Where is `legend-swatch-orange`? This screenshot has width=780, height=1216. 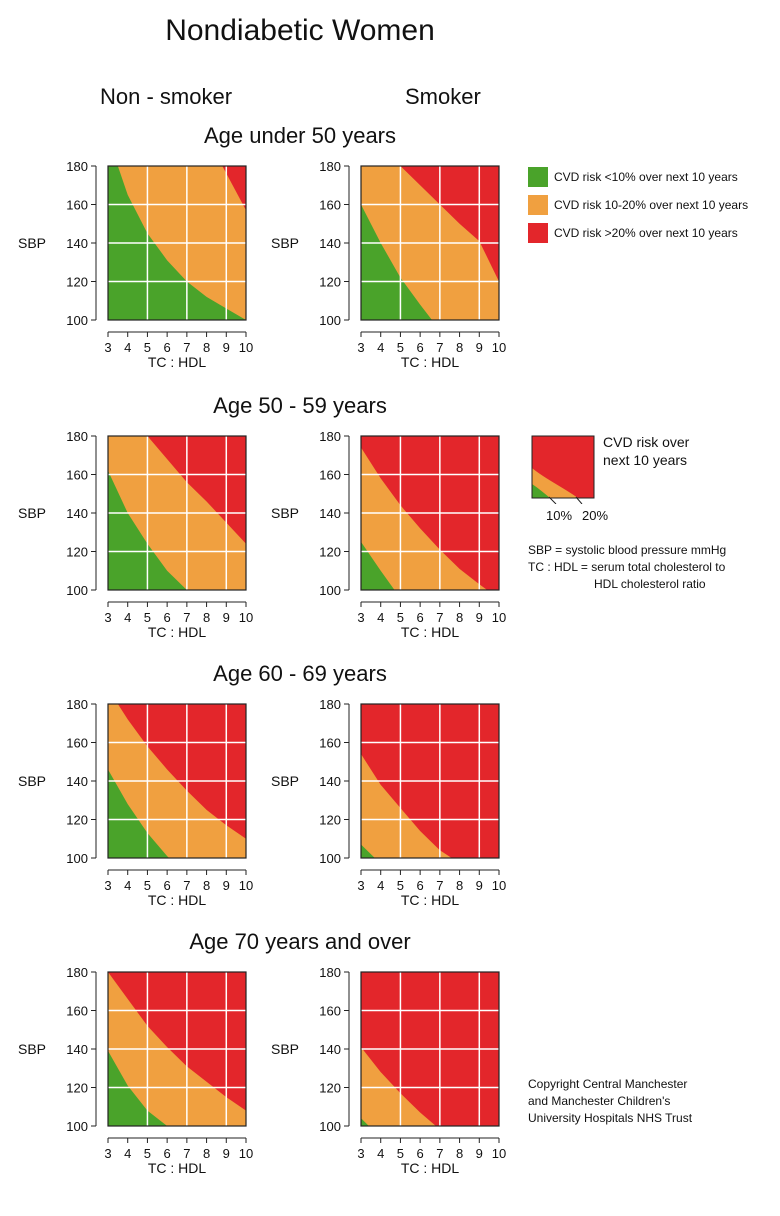 legend-swatch-orange is located at coordinates (538, 205).